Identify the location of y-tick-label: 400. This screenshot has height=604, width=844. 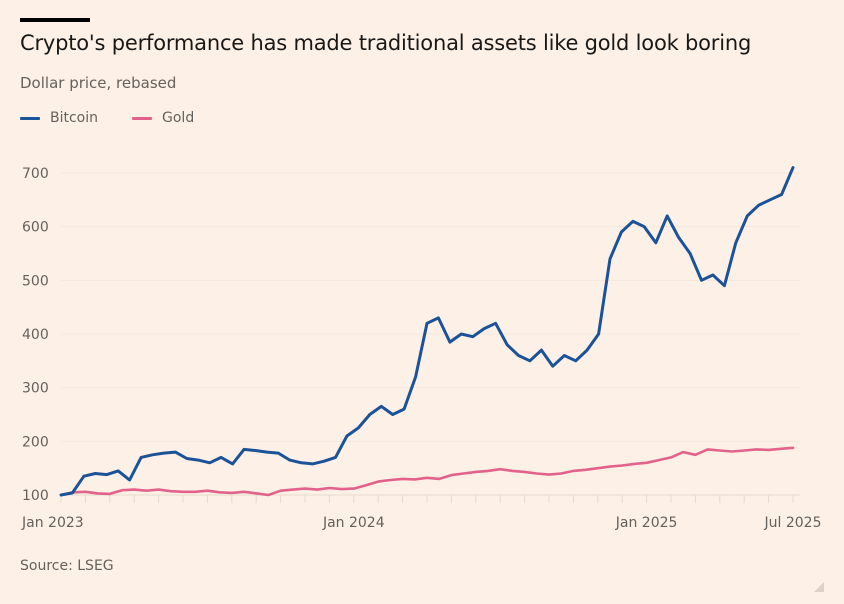
(35, 335).